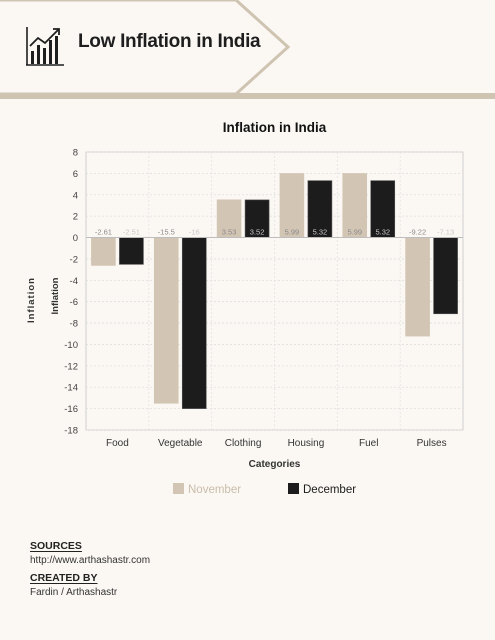 This screenshot has height=640, width=495. Describe the element at coordinates (55, 295) in the screenshot. I see `y-axis-label: Inflation` at that location.